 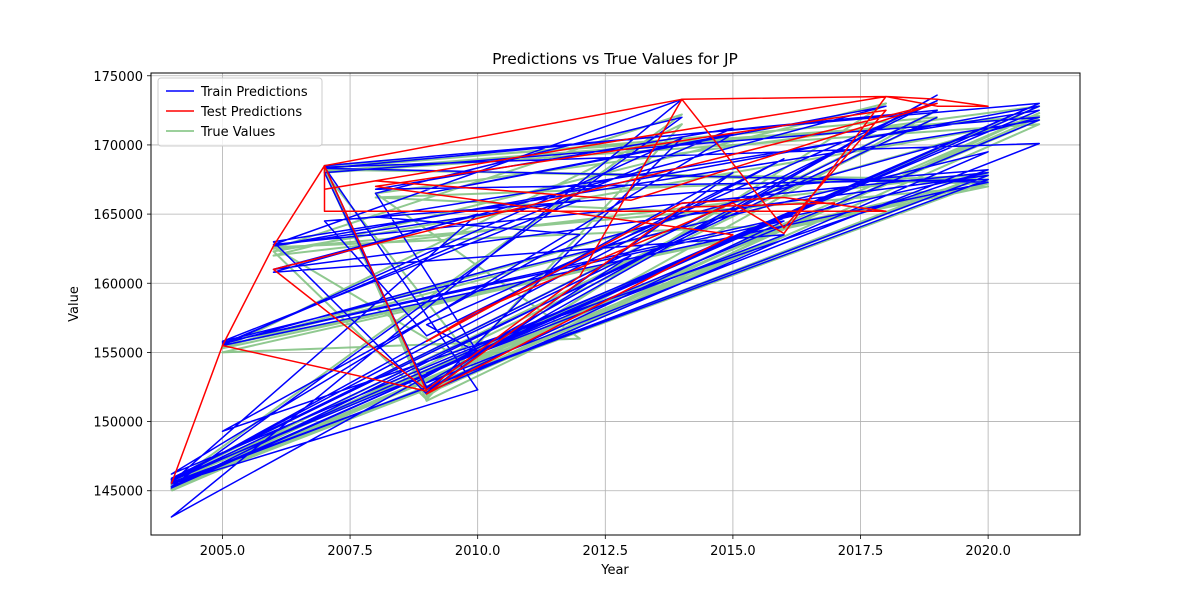 I want to click on legend-label-test: Test Predictions, so click(x=251, y=112).